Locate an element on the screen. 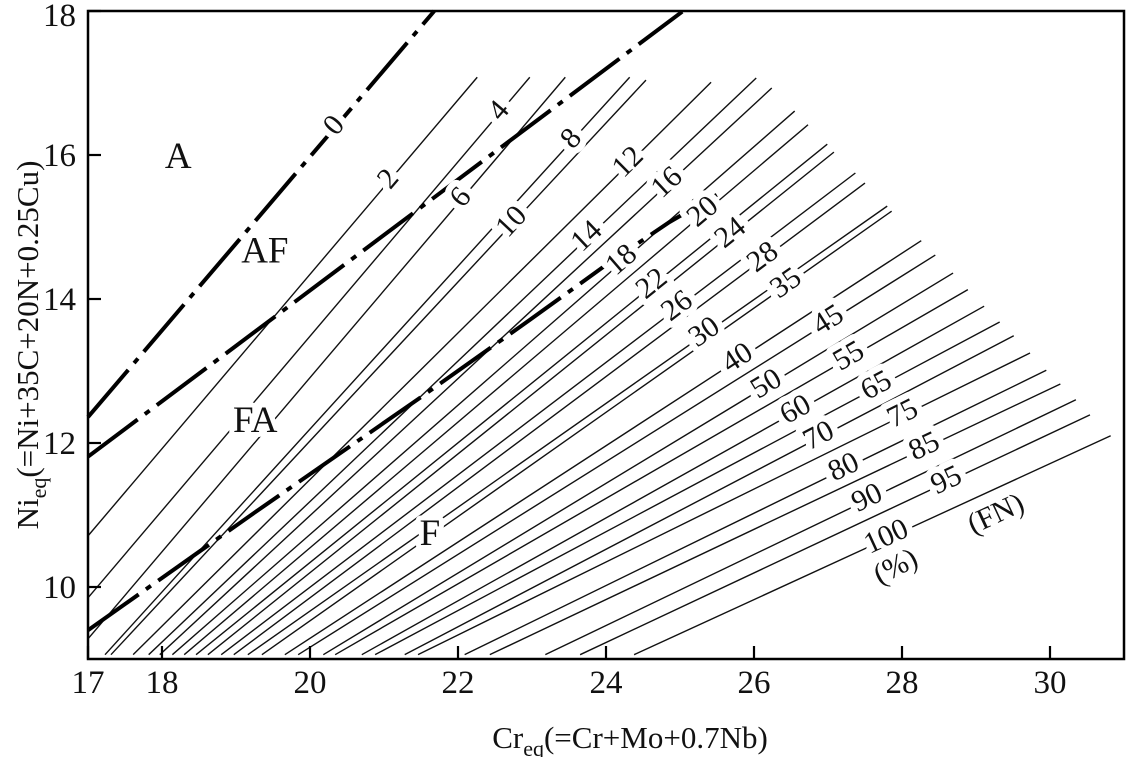  y-tick-label-10: 10 is located at coordinates (59, 588).